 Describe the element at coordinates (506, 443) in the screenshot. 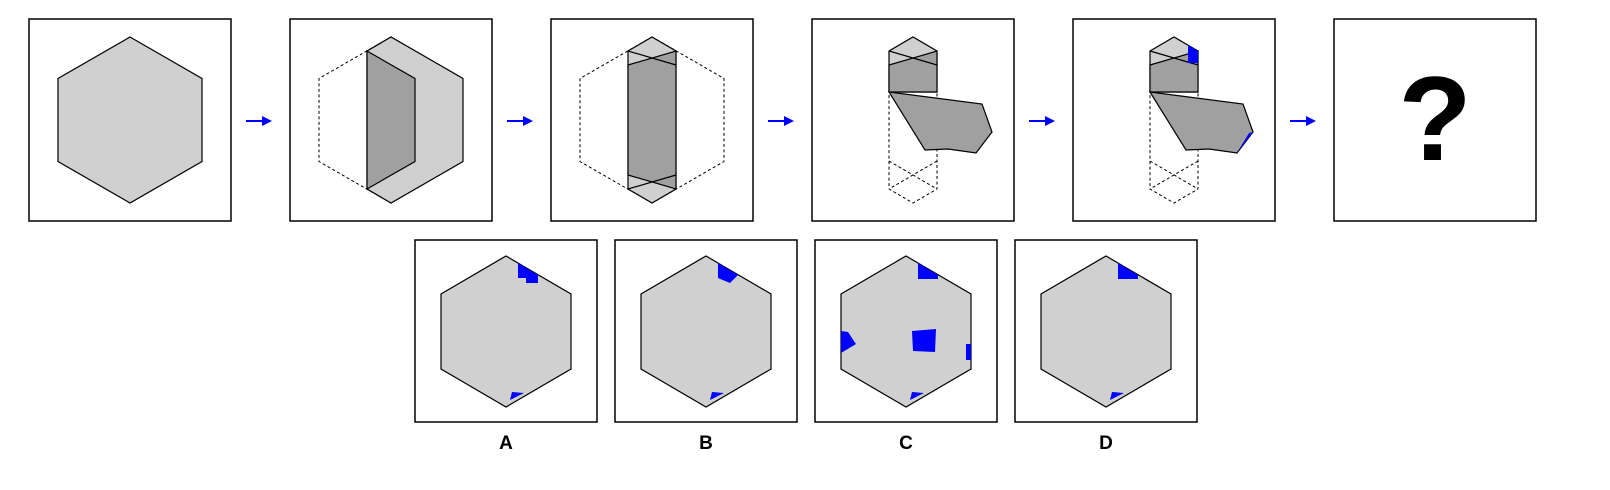

I see `option-label: A` at that location.